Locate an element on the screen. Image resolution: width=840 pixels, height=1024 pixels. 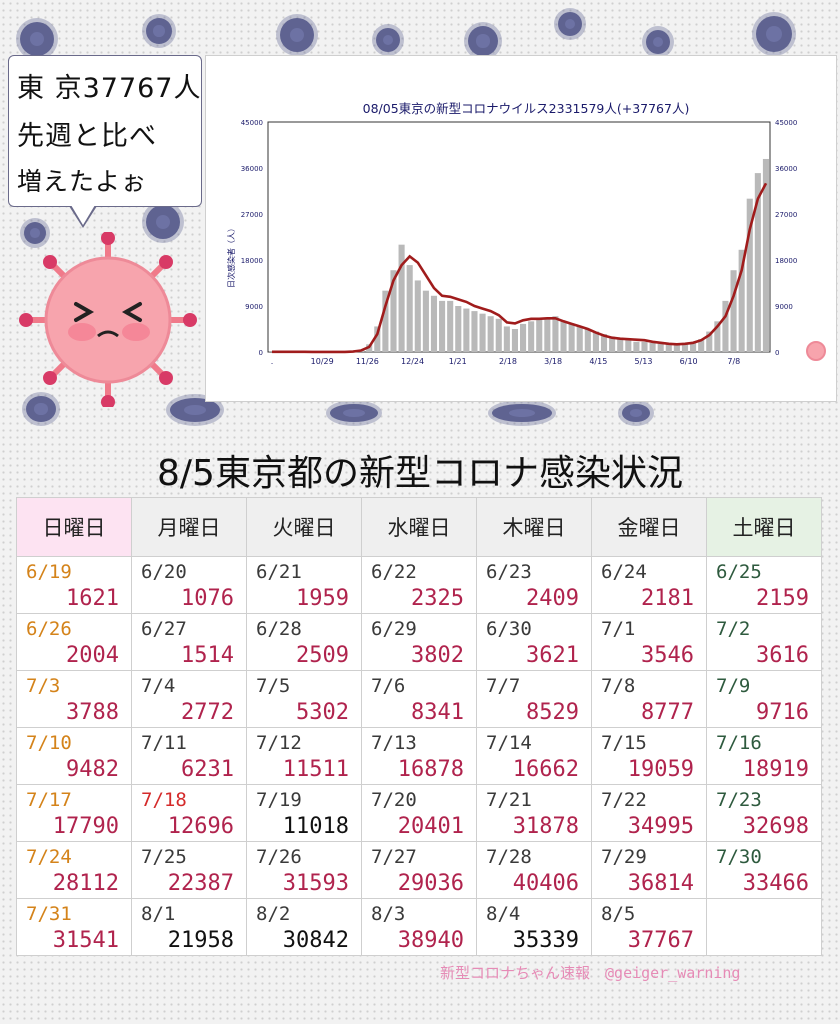
cell-date: 7/14 is located at coordinates (509, 743).